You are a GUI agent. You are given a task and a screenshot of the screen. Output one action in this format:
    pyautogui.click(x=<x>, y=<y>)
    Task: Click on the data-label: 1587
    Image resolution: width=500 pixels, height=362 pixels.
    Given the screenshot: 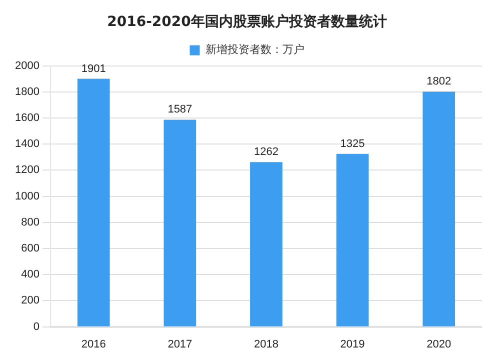 What is the action you would take?
    pyautogui.click(x=180, y=110)
    